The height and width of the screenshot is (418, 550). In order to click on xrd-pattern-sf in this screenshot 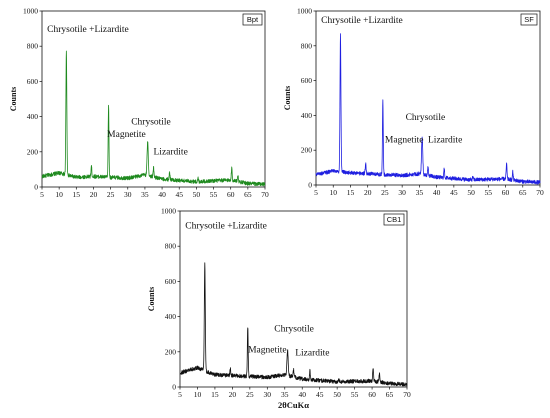, I will do `click(428, 109)`.